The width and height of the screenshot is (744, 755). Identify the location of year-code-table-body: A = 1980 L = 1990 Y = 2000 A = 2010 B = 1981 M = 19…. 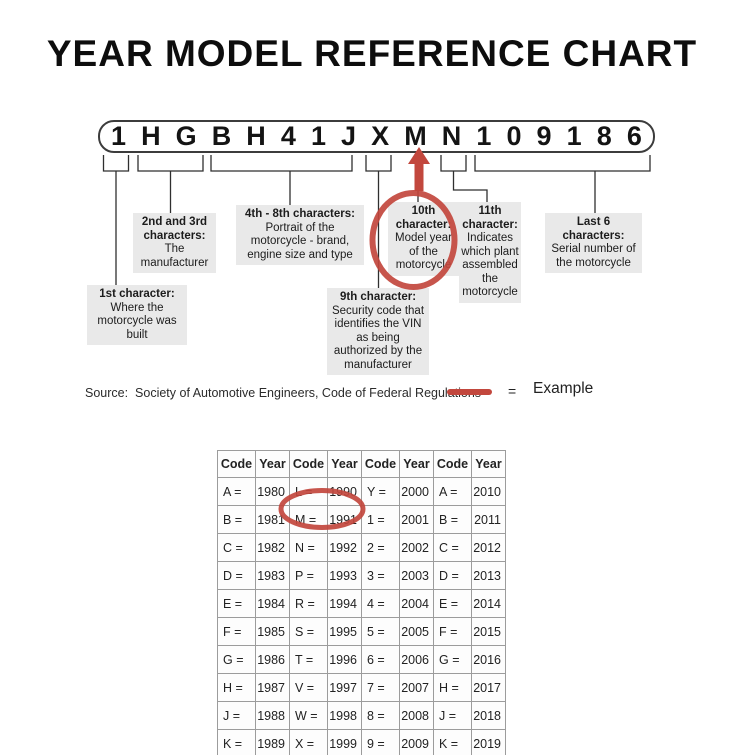
(361, 616).